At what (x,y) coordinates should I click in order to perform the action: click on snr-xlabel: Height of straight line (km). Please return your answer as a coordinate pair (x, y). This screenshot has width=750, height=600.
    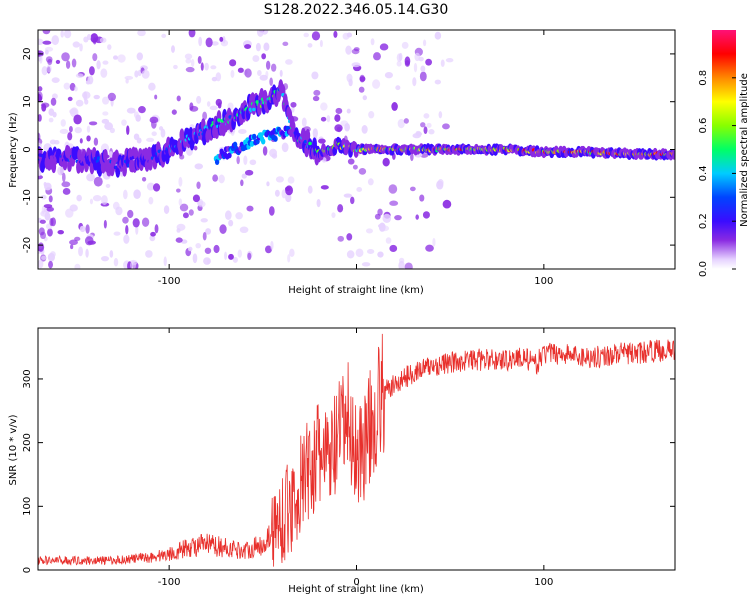
    Looking at the image, I should click on (356, 589).